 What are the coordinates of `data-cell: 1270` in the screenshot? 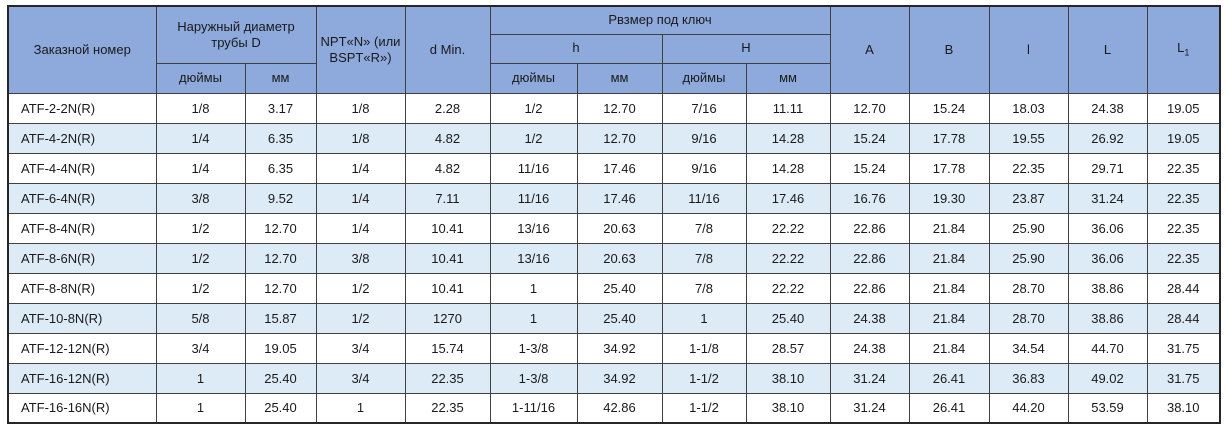 It's located at (447, 318).